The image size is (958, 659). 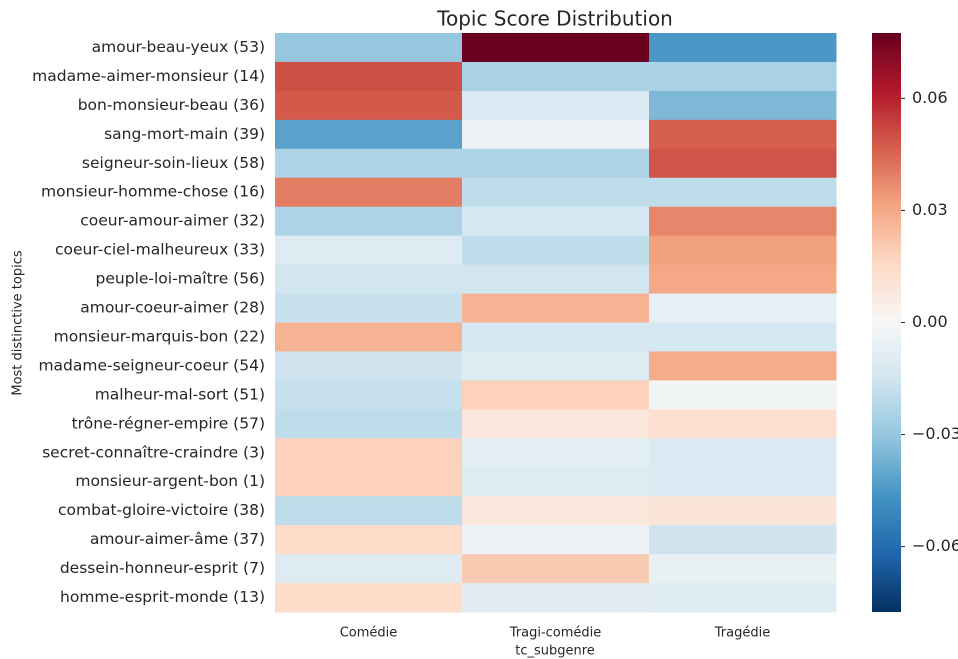 What do you see at coordinates (935, 433) in the screenshot?
I see `colorbar-tick-label: −0.03` at bounding box center [935, 433].